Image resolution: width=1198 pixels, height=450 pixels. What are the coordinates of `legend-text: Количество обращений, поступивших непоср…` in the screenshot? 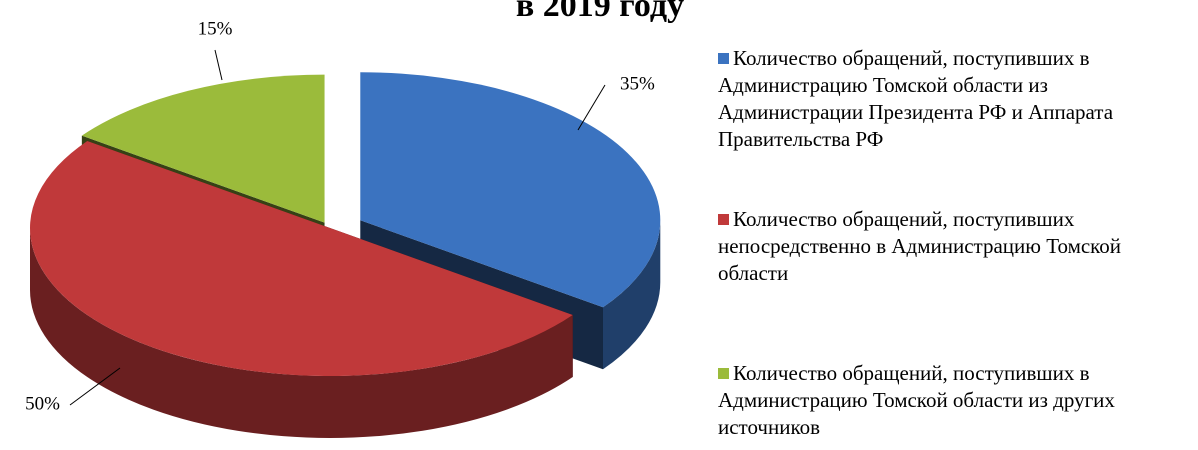 It's located at (920, 246).